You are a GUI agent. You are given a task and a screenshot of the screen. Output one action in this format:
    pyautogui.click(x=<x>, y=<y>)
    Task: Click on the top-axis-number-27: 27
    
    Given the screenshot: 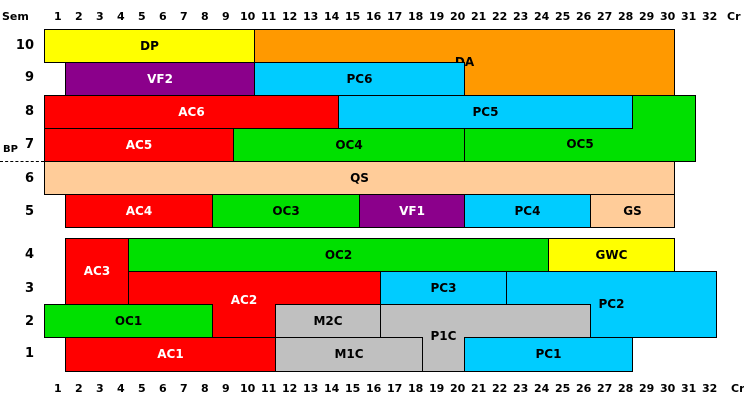 What is the action you would take?
    pyautogui.click(x=605, y=16)
    